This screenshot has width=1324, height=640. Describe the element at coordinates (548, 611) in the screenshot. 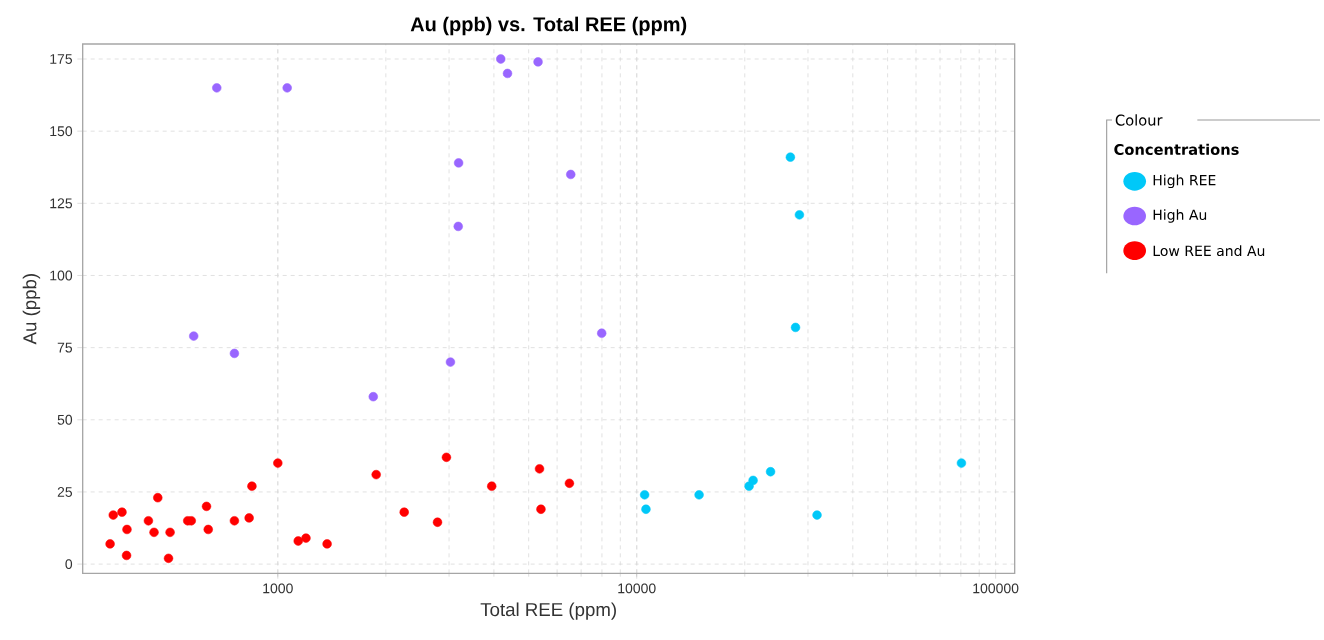

I see `x-axis-title: Total REE (ppm)` at that location.